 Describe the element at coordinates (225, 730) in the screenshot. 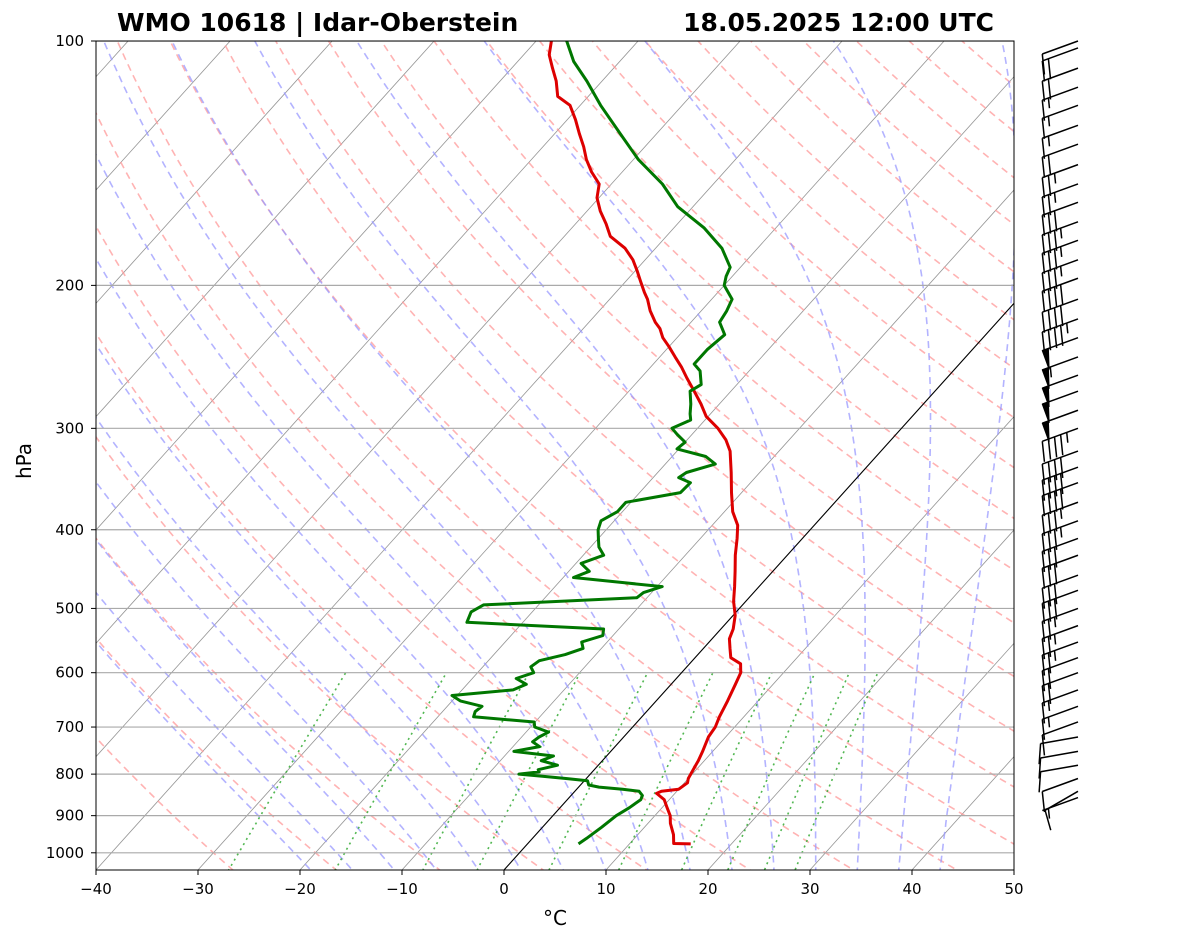

I see `moist-adiabat-line` at that location.